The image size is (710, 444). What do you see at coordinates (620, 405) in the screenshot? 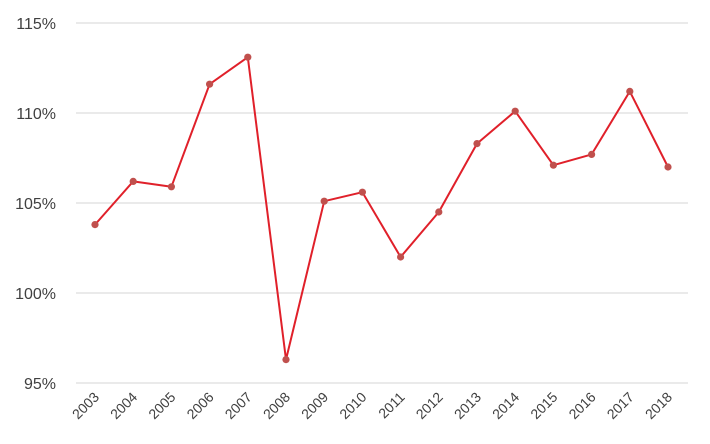
I see `x-tick-label: 2017` at bounding box center [620, 405].